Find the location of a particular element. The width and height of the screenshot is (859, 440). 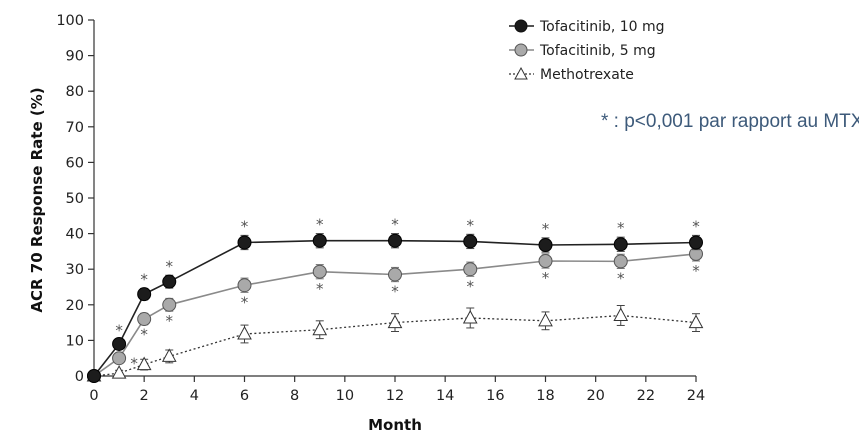

legend-label-mtx: Methotrexate is located at coordinates (587, 75).